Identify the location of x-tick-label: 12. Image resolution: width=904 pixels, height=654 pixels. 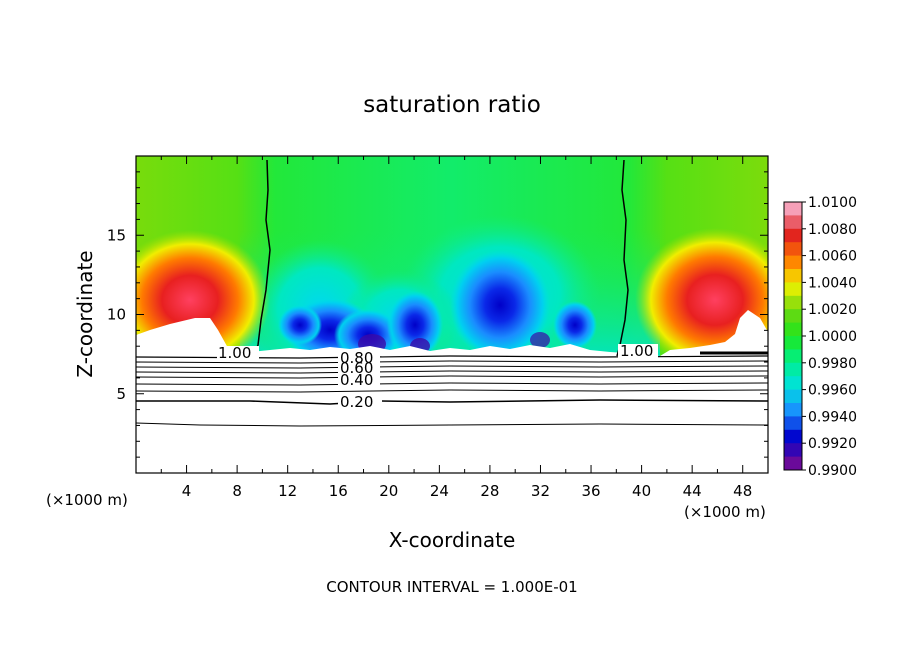
(287, 491).